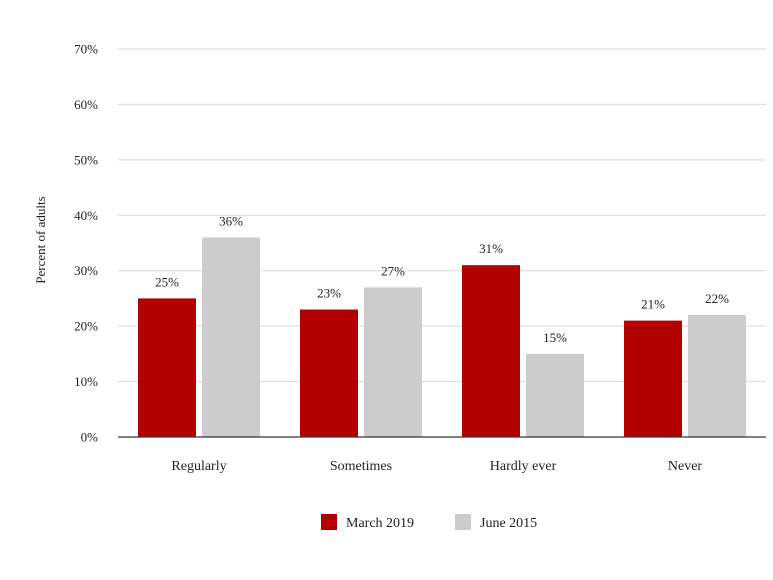 This screenshot has height=580, width=773. What do you see at coordinates (717, 376) in the screenshot?
I see `bar-june-2015-never` at bounding box center [717, 376].